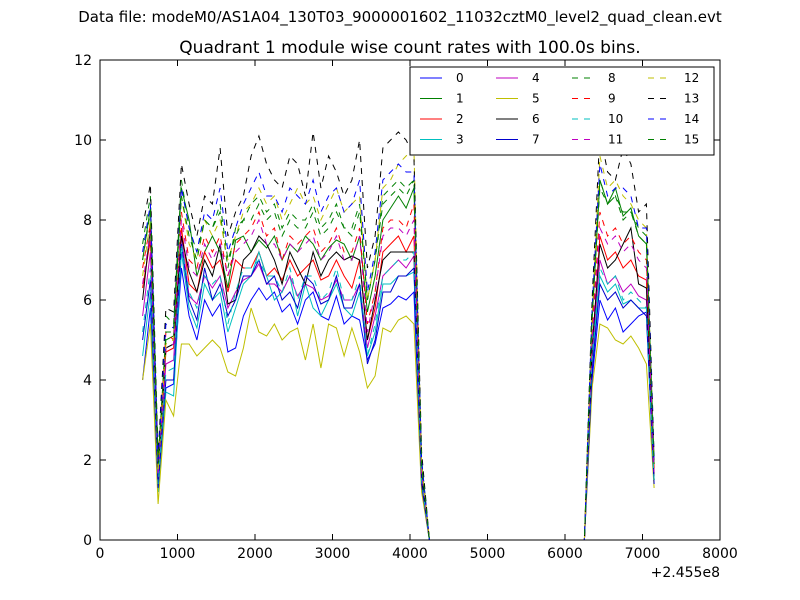 The image size is (800, 600). I want to click on legend-label-14: 14, so click(691, 119).